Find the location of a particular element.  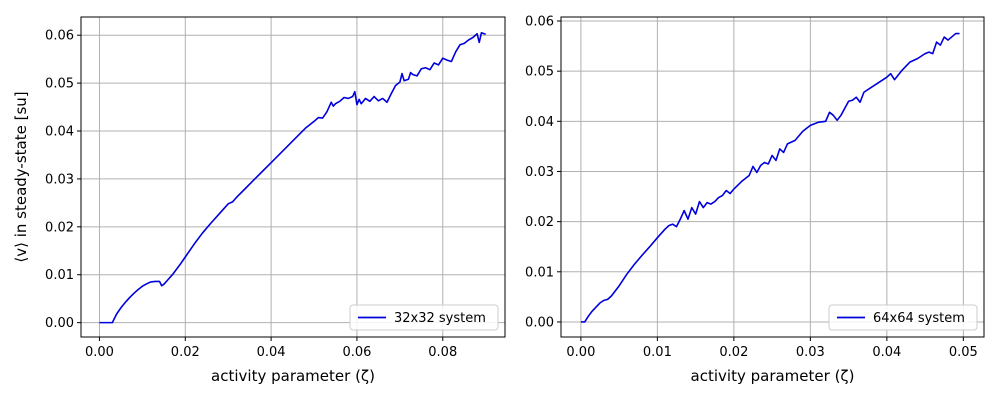

legend: 32x32 system is located at coordinates (424, 317).